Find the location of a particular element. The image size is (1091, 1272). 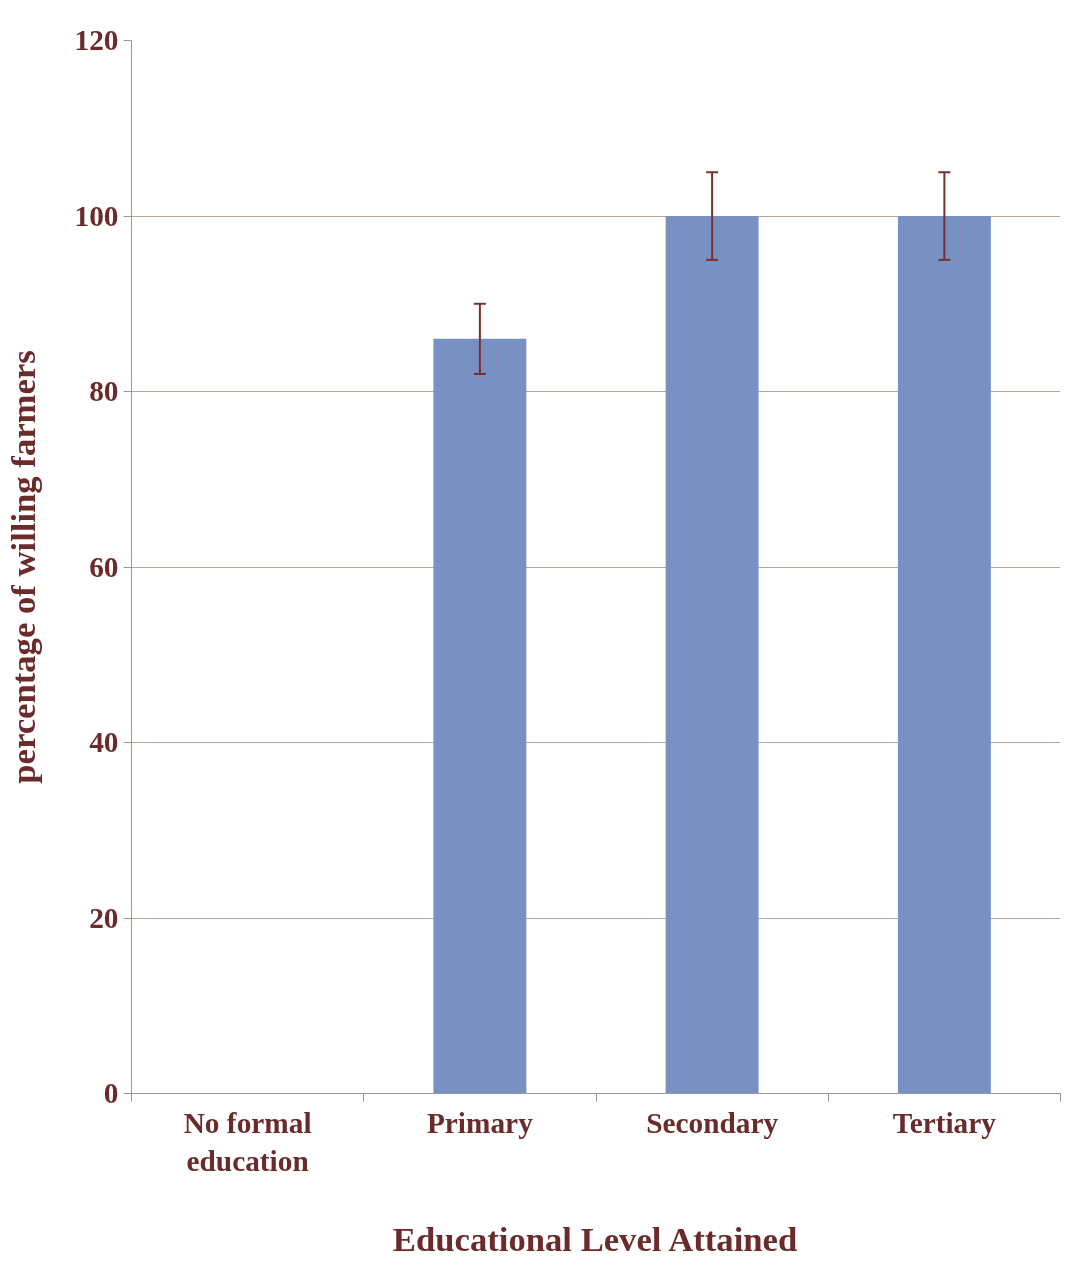

x-axis-title: Educational Level Attained is located at coordinates (595, 1238).